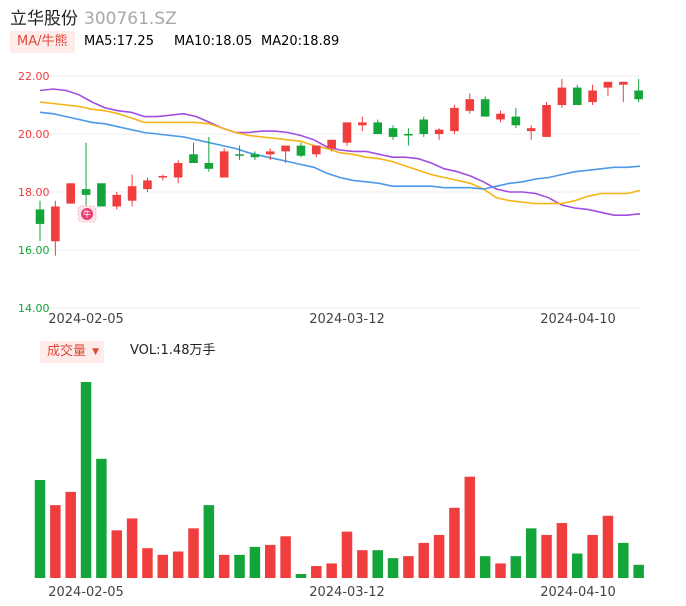  What do you see at coordinates (34, 308) in the screenshot?
I see `price-tick-label-4: 14.00` at bounding box center [34, 308].